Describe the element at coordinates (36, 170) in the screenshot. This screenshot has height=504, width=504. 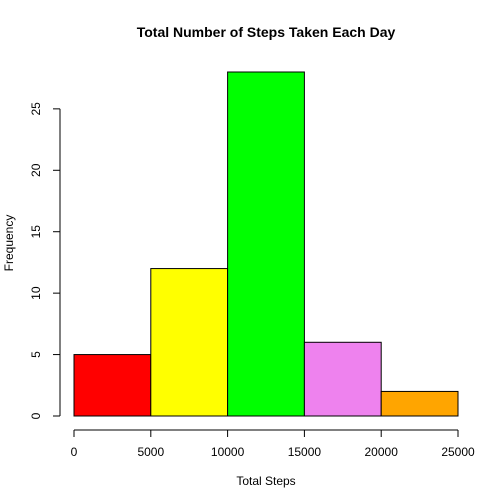
I see `y-tick-label: 20` at that location.